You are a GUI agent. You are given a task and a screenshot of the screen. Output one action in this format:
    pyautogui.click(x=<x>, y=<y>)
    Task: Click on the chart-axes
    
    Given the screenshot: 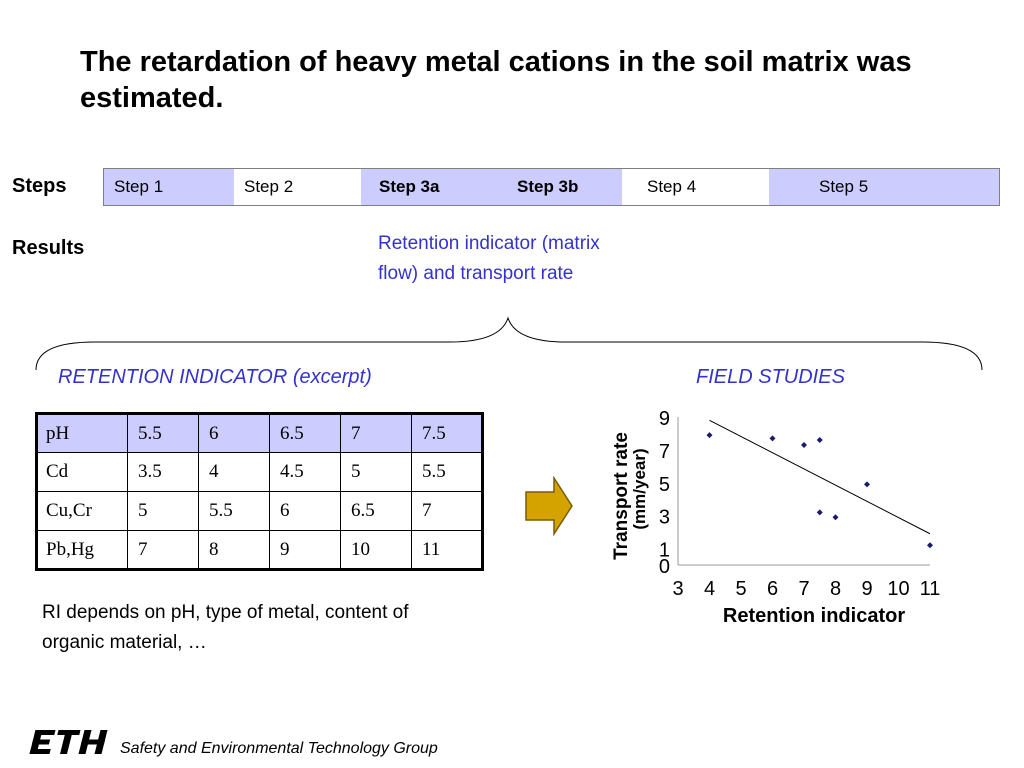 What is the action you would take?
    pyautogui.click(x=803, y=491)
    